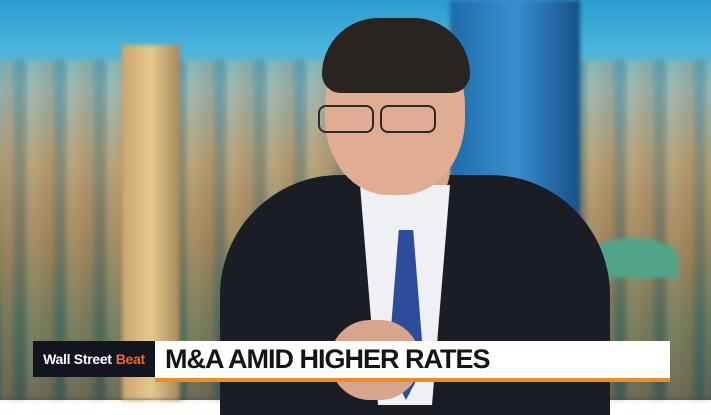  I want to click on skyscraper, so click(151, 222).